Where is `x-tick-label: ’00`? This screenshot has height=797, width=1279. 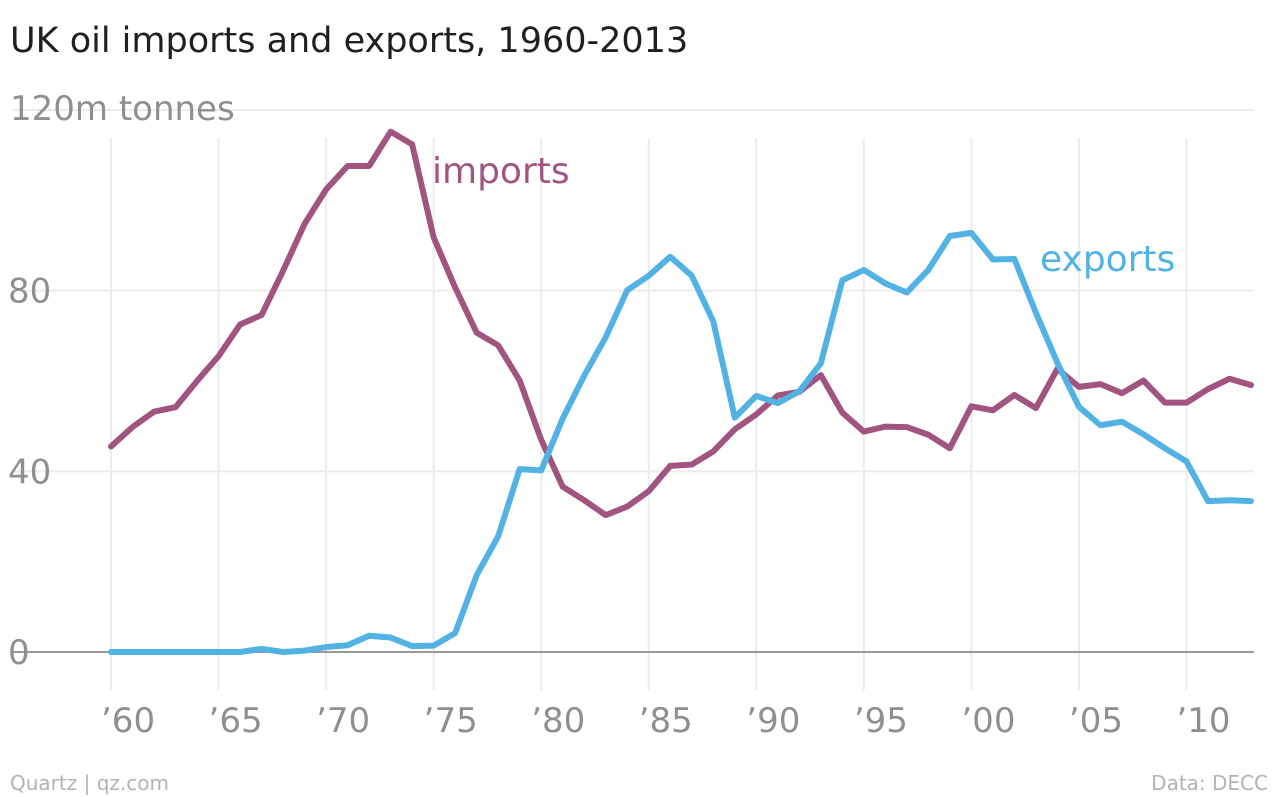 x-tick-label: ’00 is located at coordinates (988, 721).